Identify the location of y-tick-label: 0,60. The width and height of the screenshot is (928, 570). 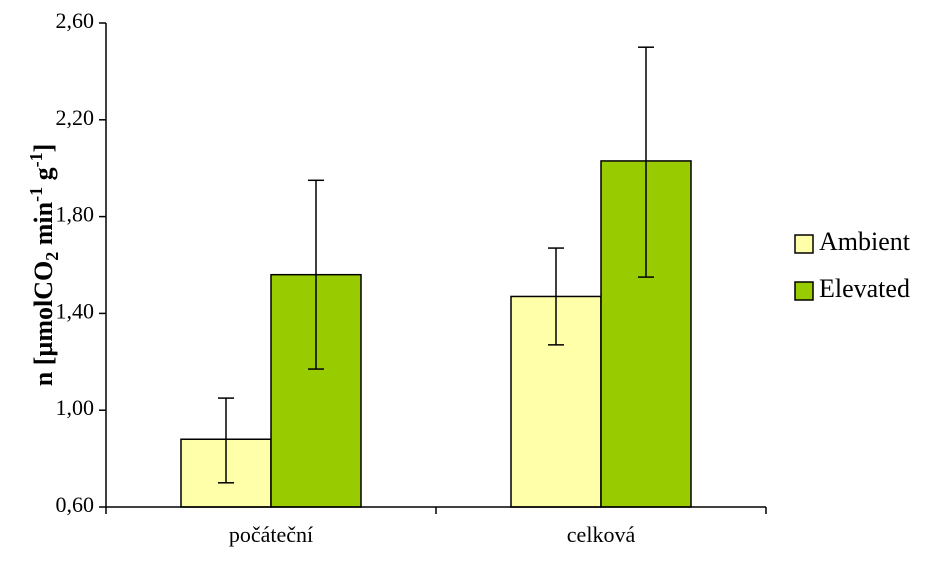
(75, 504).